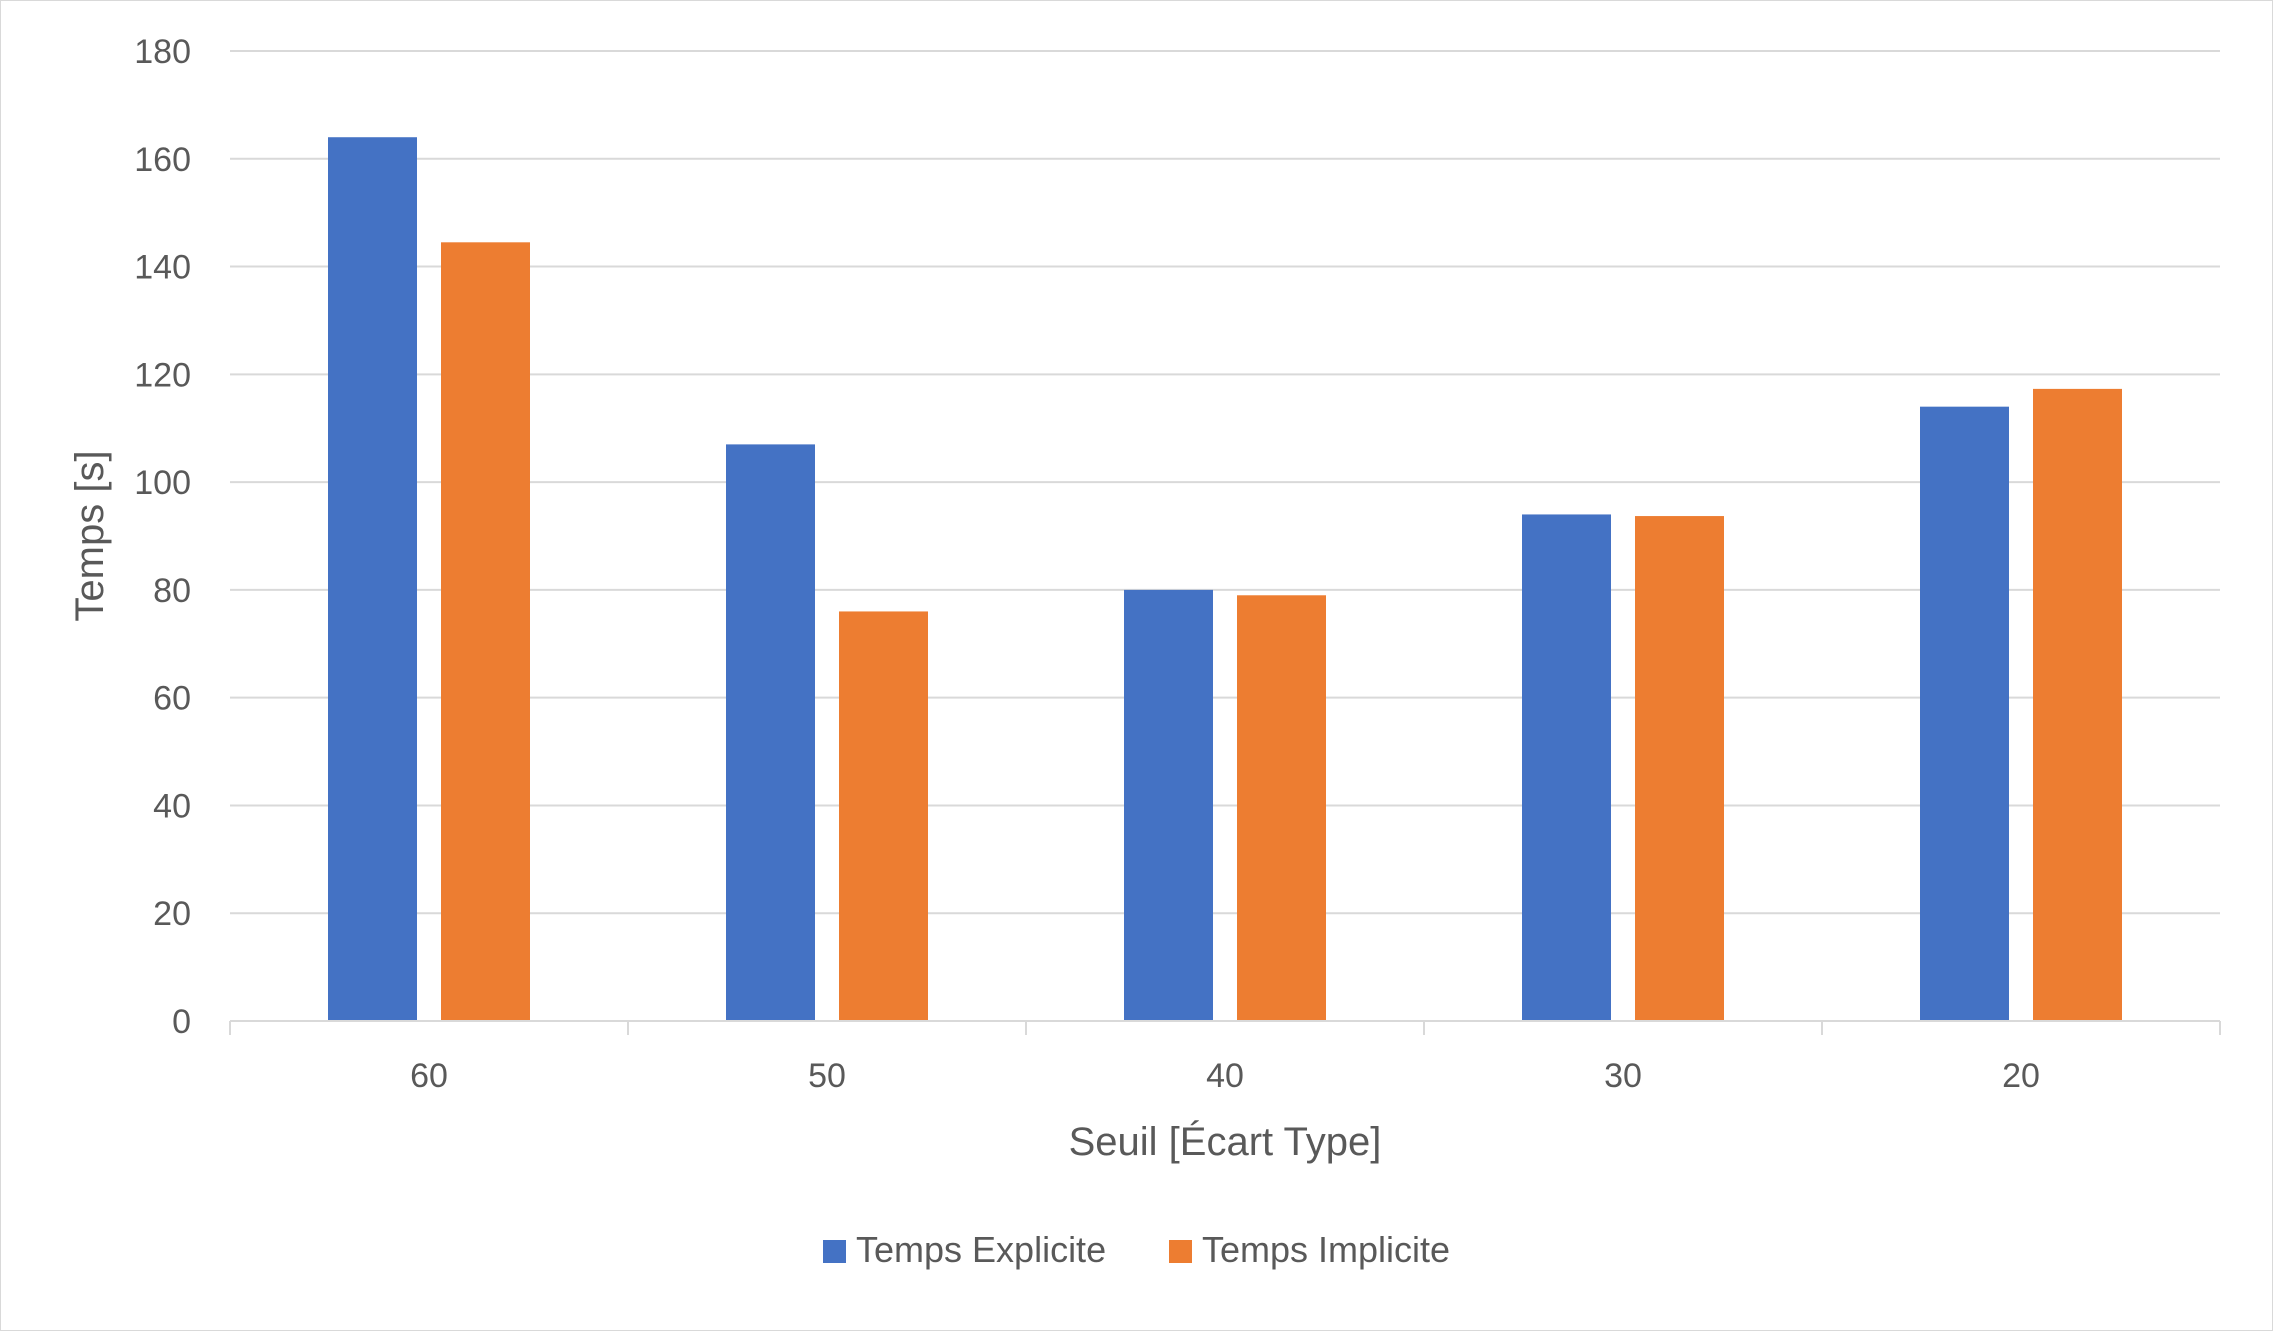  What do you see at coordinates (90, 535) in the screenshot?
I see `y-axis-title: Temps [s]` at bounding box center [90, 535].